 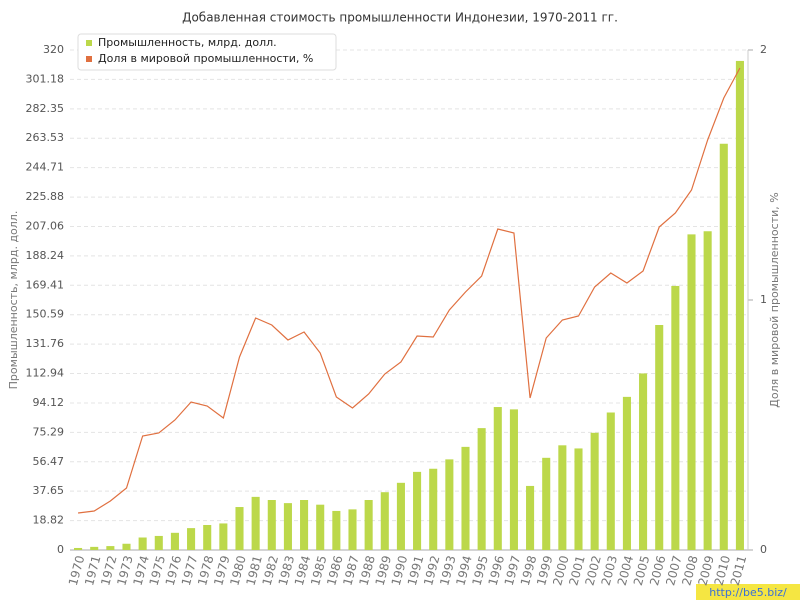 I want to click on legend-box, so click(x=207, y=52).